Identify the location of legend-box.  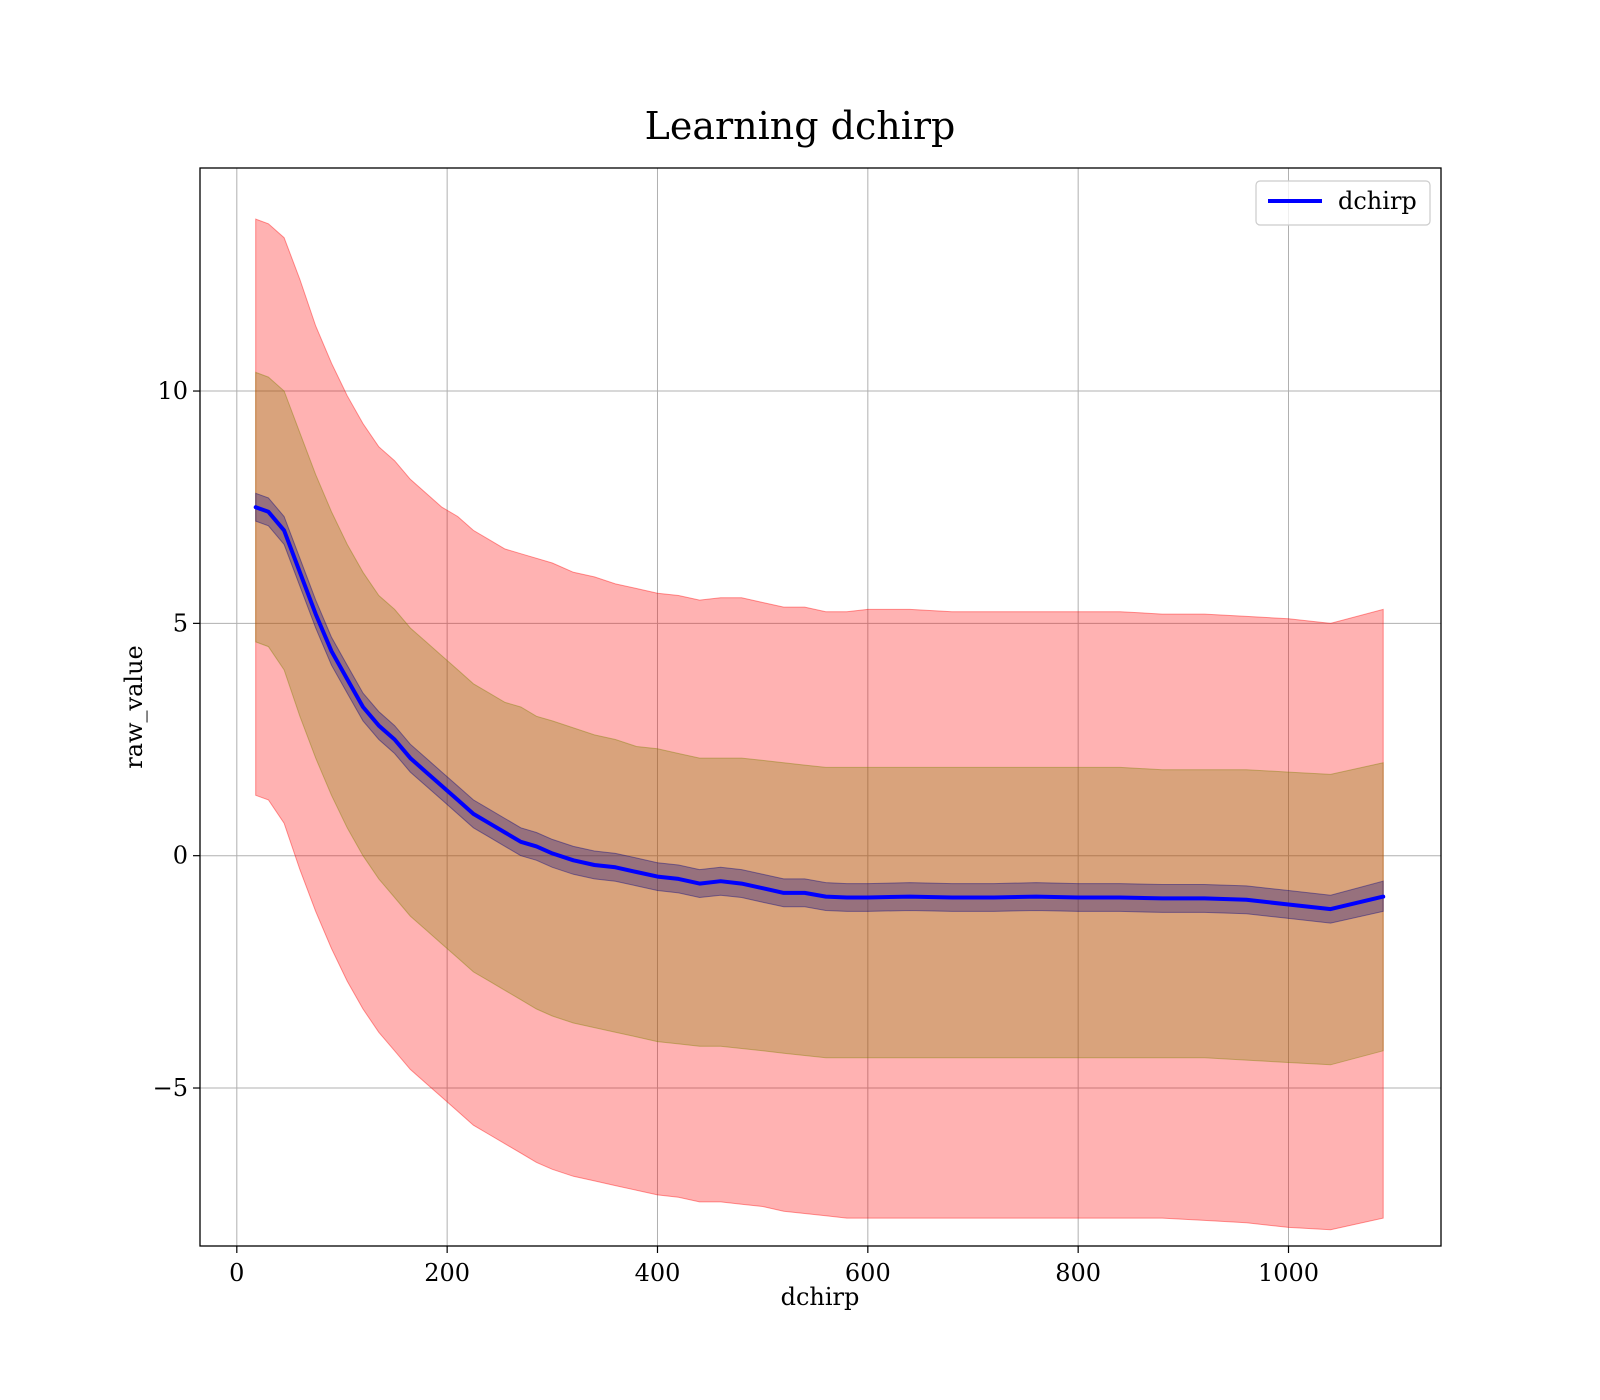
(1343, 203).